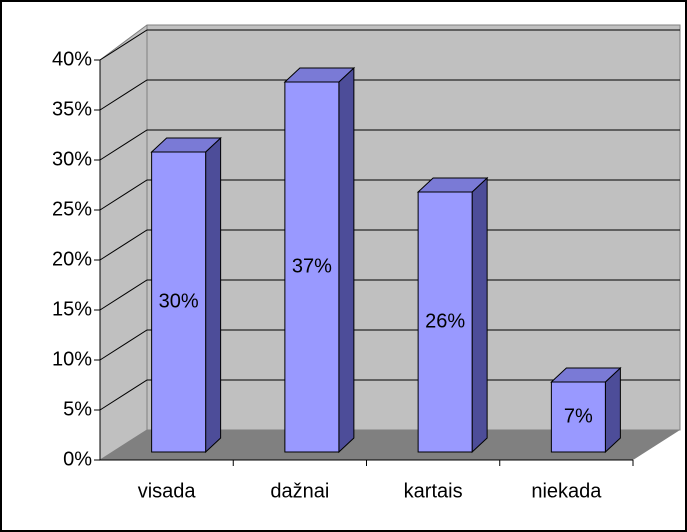 This screenshot has height=532, width=687. What do you see at coordinates (72, 259) in the screenshot?
I see `y-tick-label: 20%` at bounding box center [72, 259].